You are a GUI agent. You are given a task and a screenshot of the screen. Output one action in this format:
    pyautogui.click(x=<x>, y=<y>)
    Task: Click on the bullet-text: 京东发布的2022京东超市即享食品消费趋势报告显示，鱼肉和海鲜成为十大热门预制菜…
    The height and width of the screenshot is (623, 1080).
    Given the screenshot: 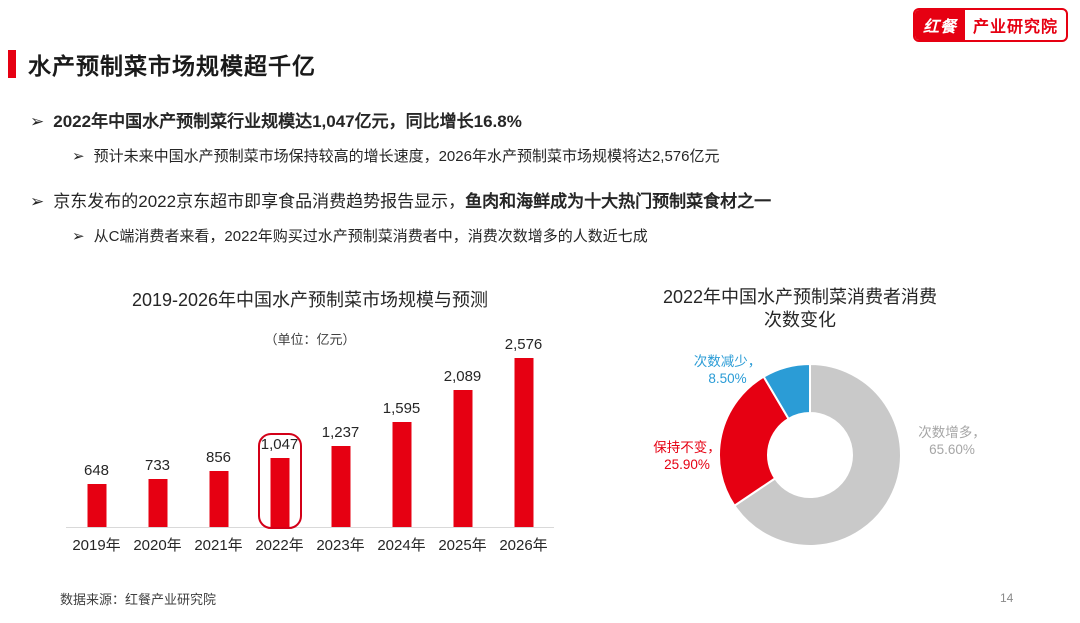 What is the action you would take?
    pyautogui.click(x=412, y=201)
    